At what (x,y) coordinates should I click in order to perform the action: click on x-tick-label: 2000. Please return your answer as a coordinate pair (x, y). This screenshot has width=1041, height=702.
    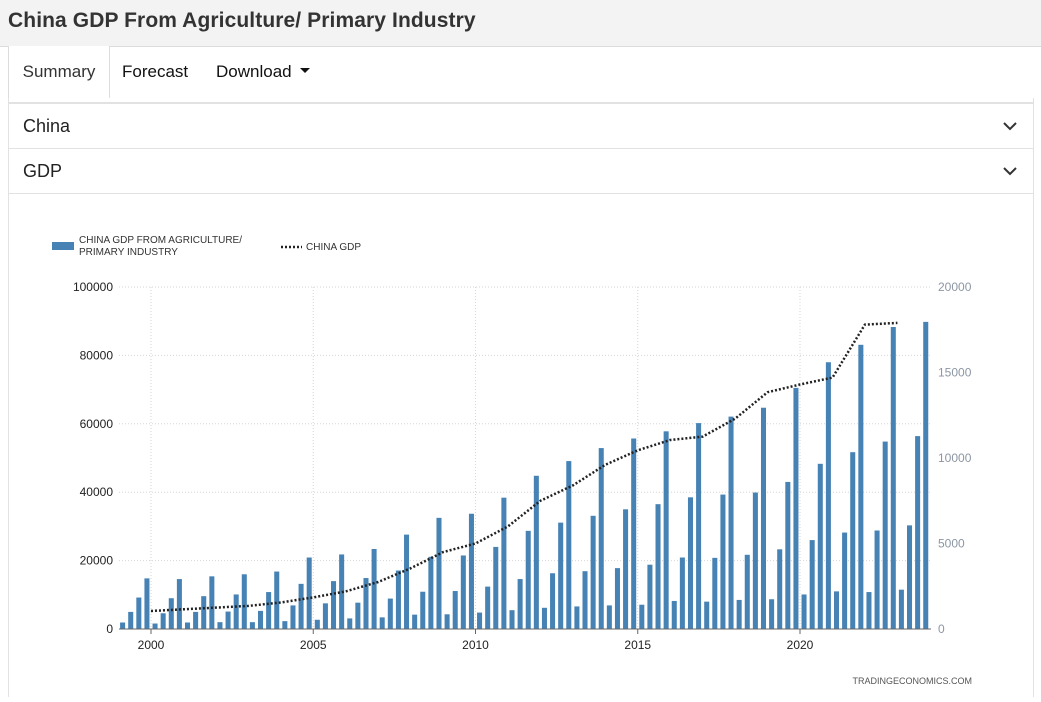
    Looking at the image, I should click on (151, 645).